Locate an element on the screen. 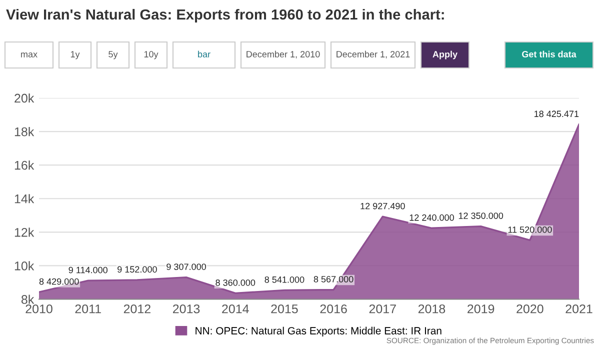 The width and height of the screenshot is (600, 350). chart-title: View Iran's Natural Gas: Exports from 1960 to 2021 in the chart: is located at coordinates (225, 15).